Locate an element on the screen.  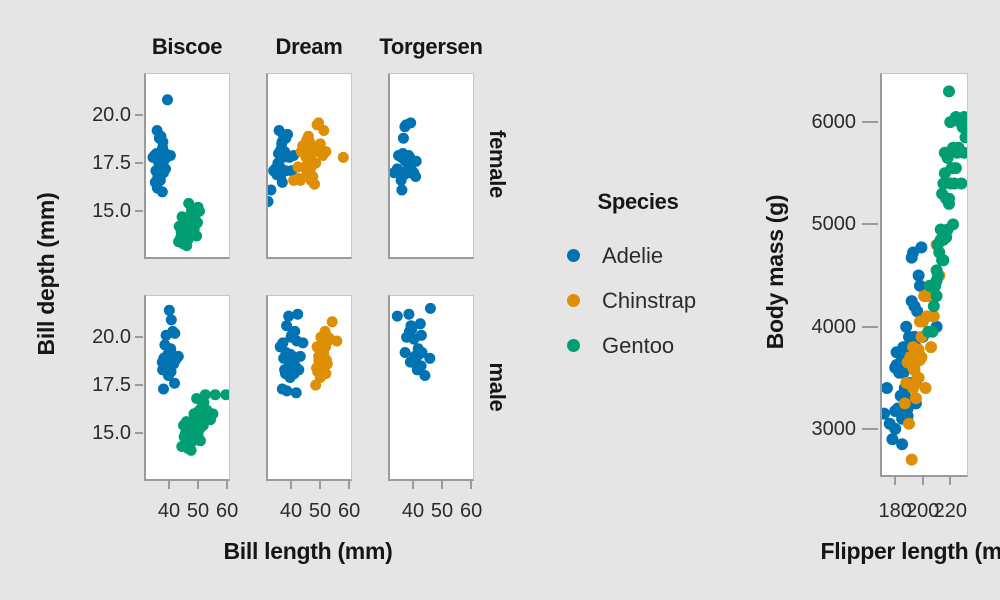
x-tick-label: 180 is located at coordinates (895, 511).